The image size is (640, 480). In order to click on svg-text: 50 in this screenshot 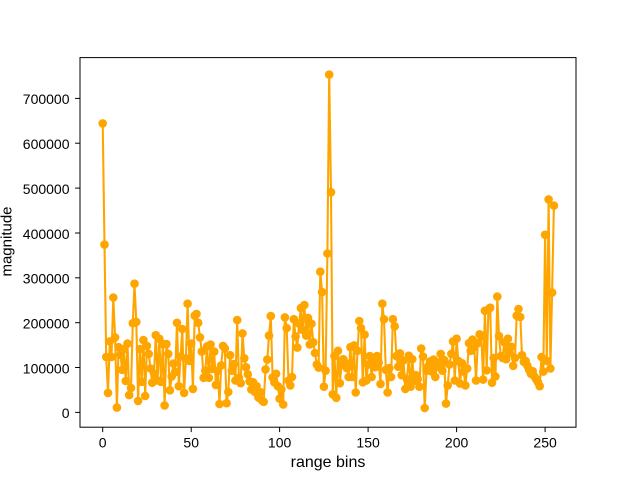, I will do `click(191, 443)`.